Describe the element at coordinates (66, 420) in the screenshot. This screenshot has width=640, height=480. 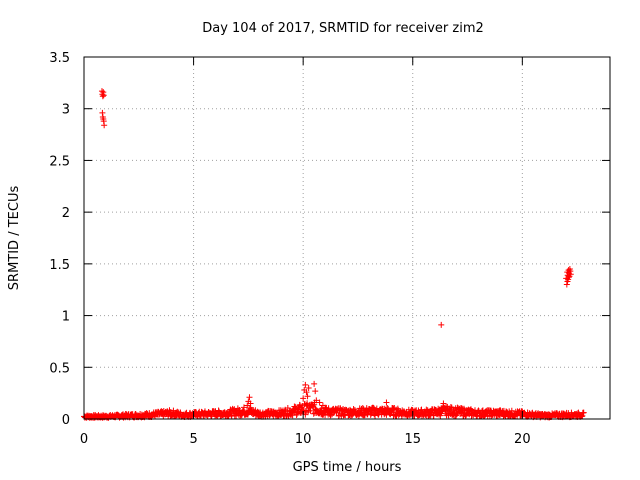
I see `y-tick-label: 0` at that location.